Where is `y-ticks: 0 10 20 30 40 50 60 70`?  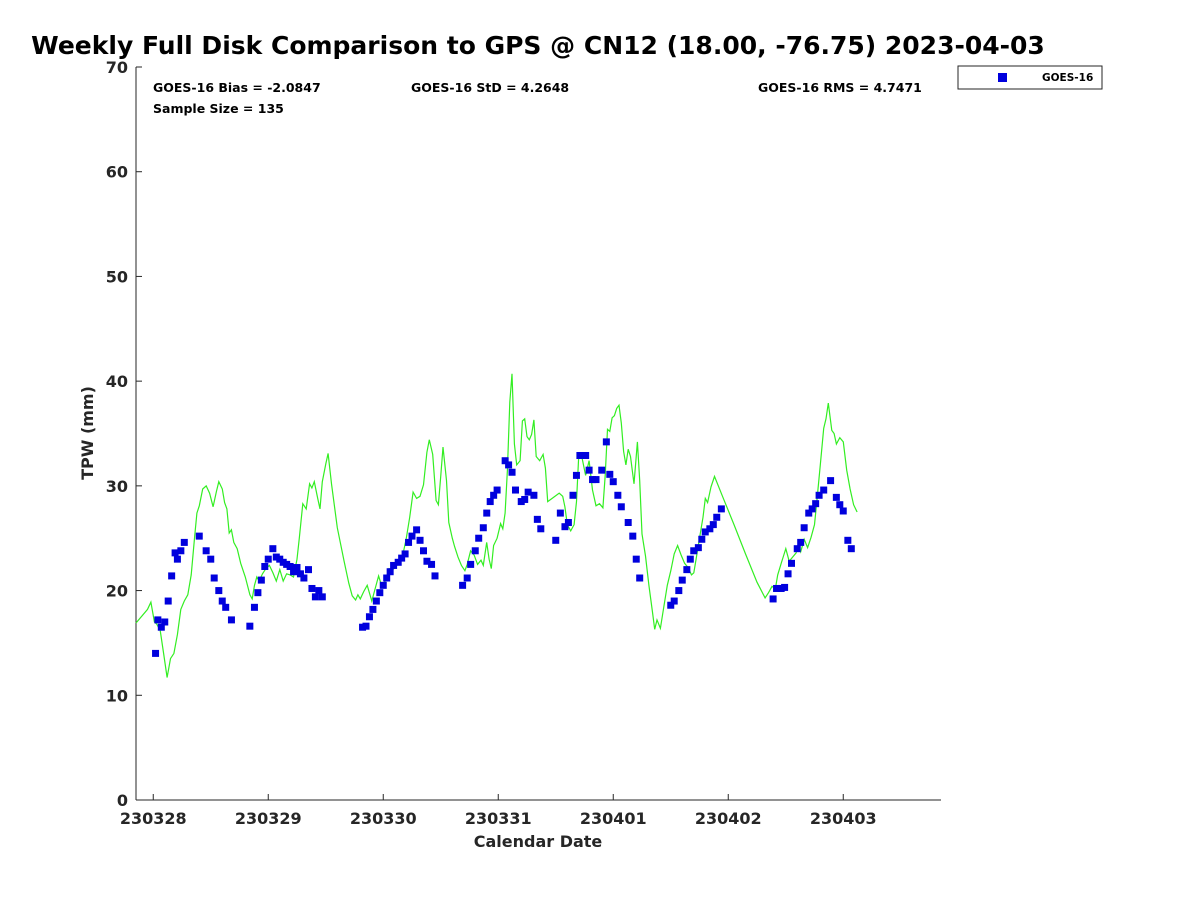
y-ticks: 0 10 20 30 40 50 60 70 is located at coordinates (124, 434).